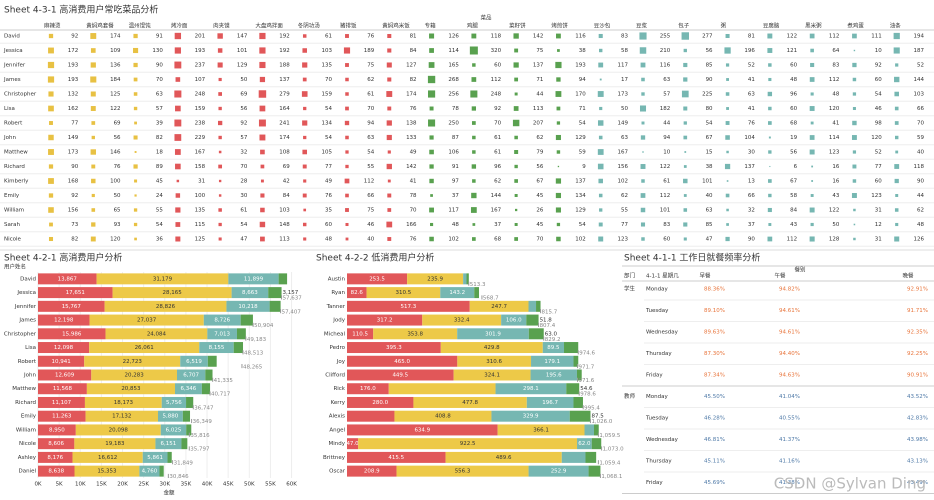 This screenshot has width=934, height=500. I want to click on column-header: 猪排饭, so click(348, 26).